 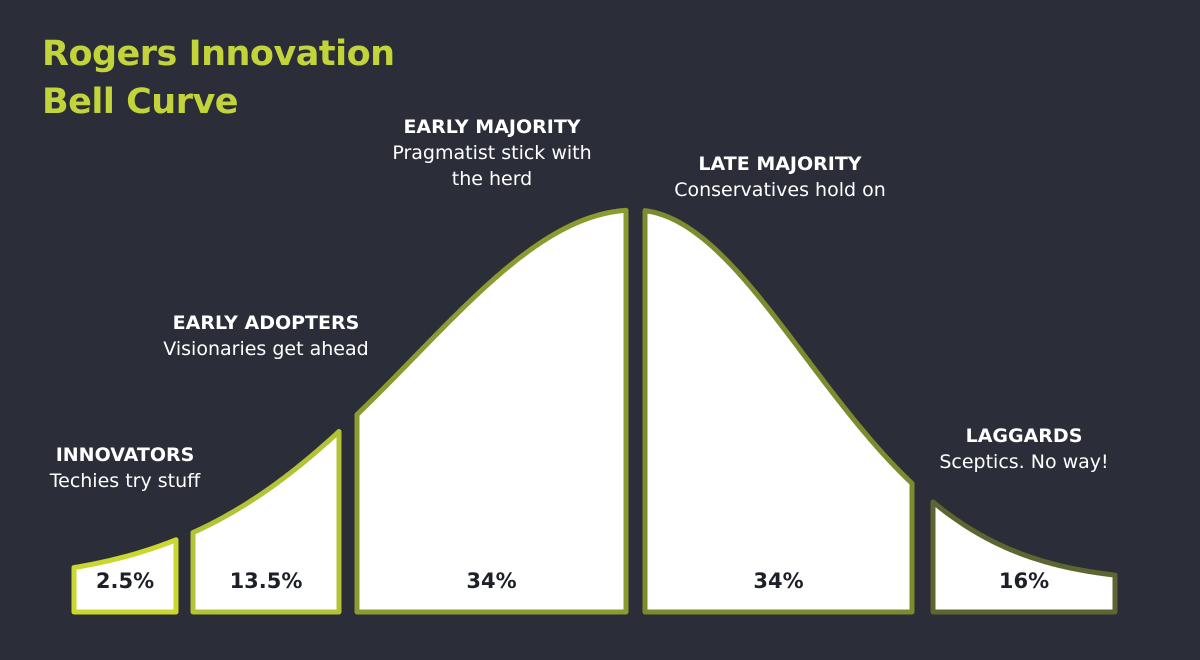 I want to click on value-label: 13.5%, so click(x=266, y=581).